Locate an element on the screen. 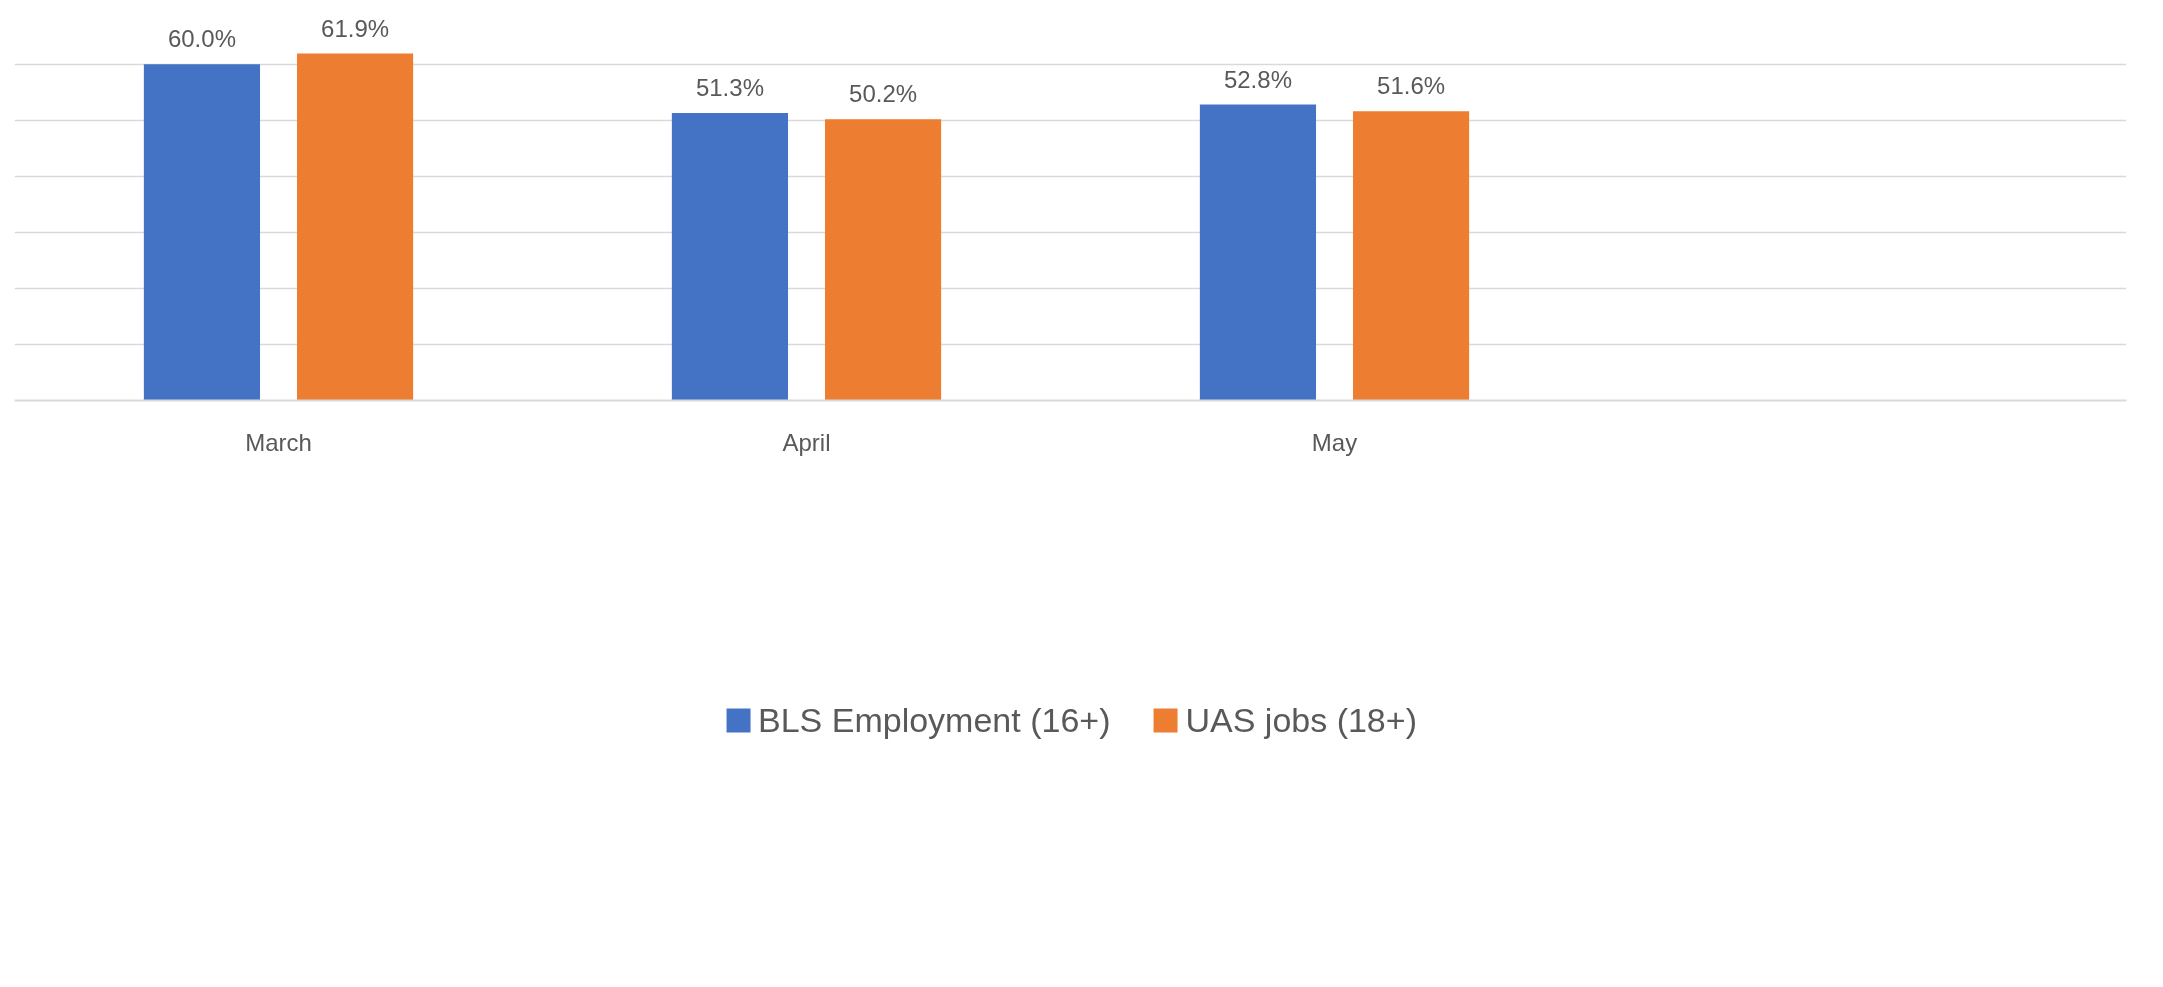  data-label: 51.6% is located at coordinates (1411, 86).